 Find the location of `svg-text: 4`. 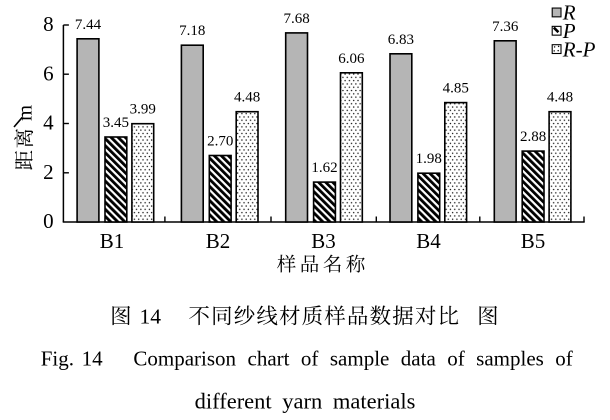

svg-text: 4 is located at coordinates (48, 123).